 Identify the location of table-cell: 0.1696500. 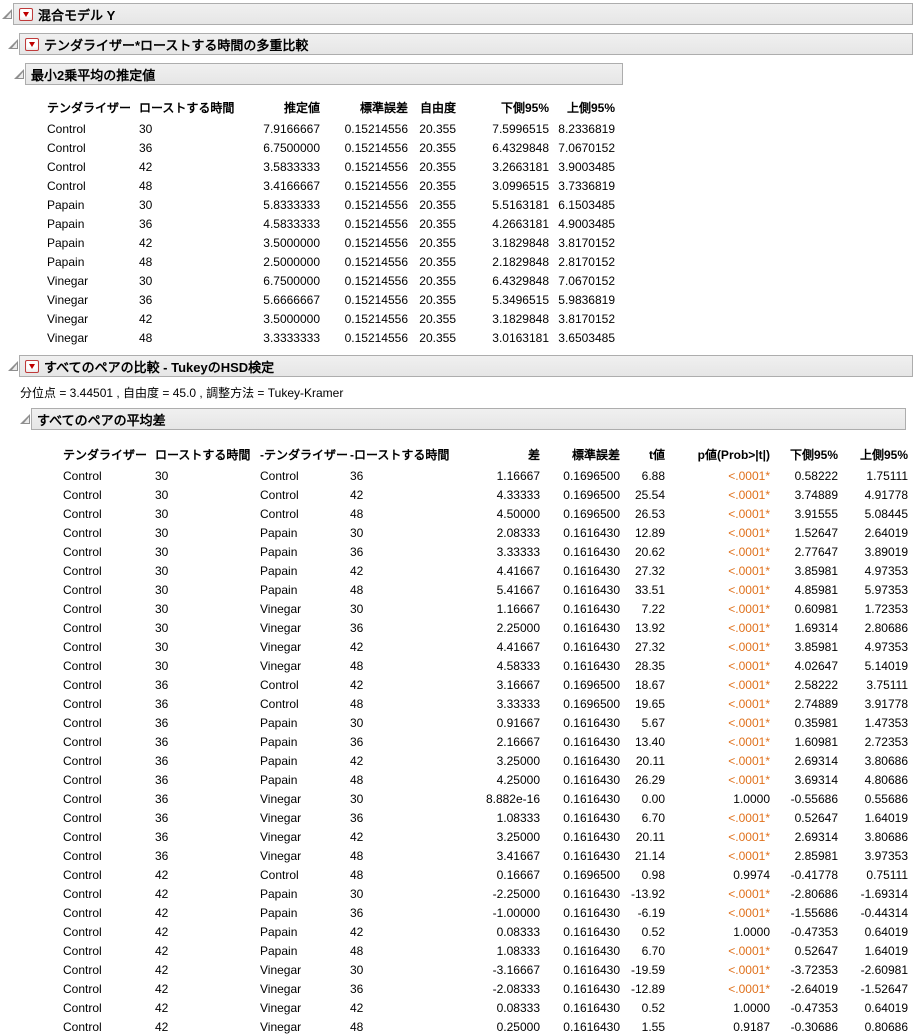
(591, 684).